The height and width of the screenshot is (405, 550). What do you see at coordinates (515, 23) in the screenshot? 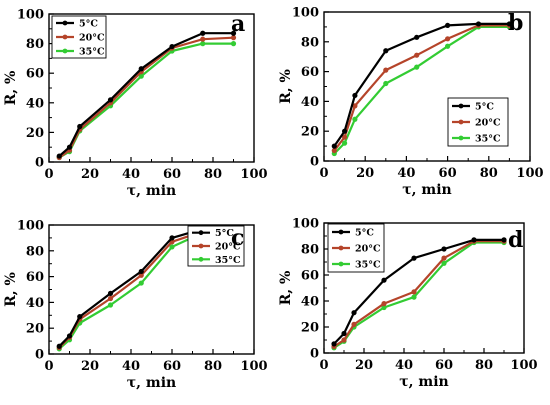
I see `panel-label: b` at bounding box center [515, 23].